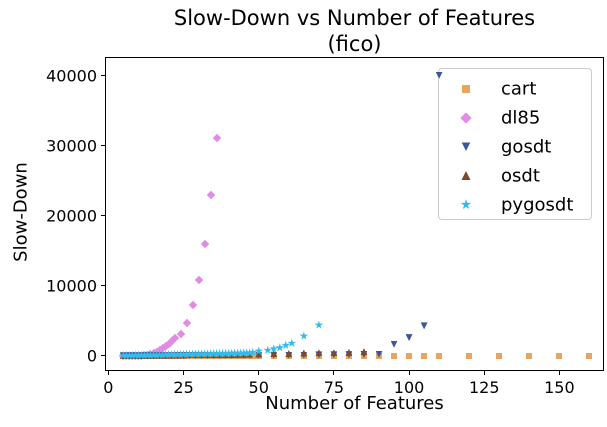 This screenshot has height=427, width=607. I want to click on legend-label-gosdt: gosdt, so click(526, 146).